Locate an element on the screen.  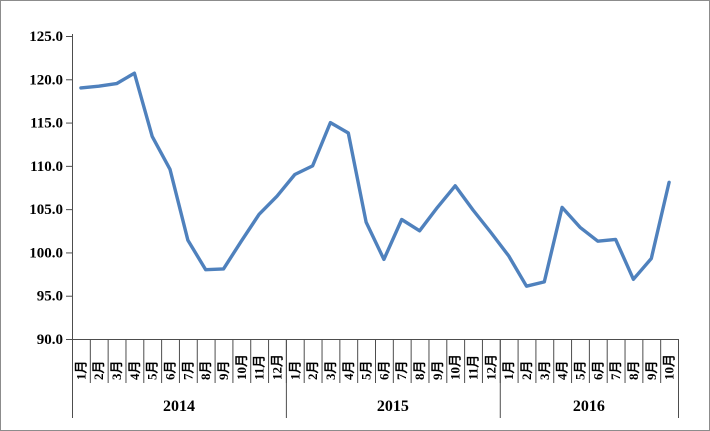
y-axis-label: 110.0 is located at coordinates (46, 167).